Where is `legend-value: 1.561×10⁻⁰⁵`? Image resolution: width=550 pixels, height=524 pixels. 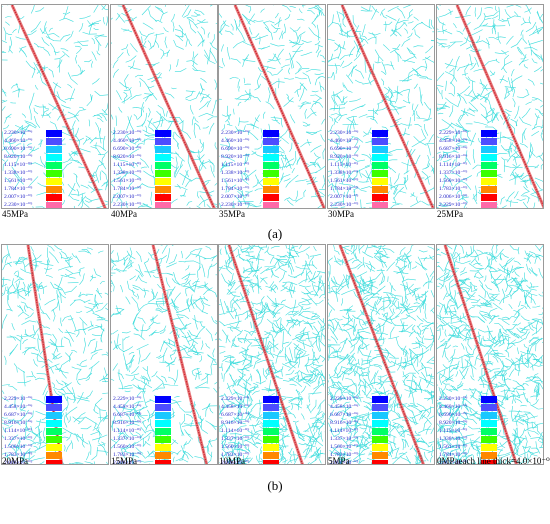
legend-value: 1.561×10⁻⁰⁵ is located at coordinates (453, 447).